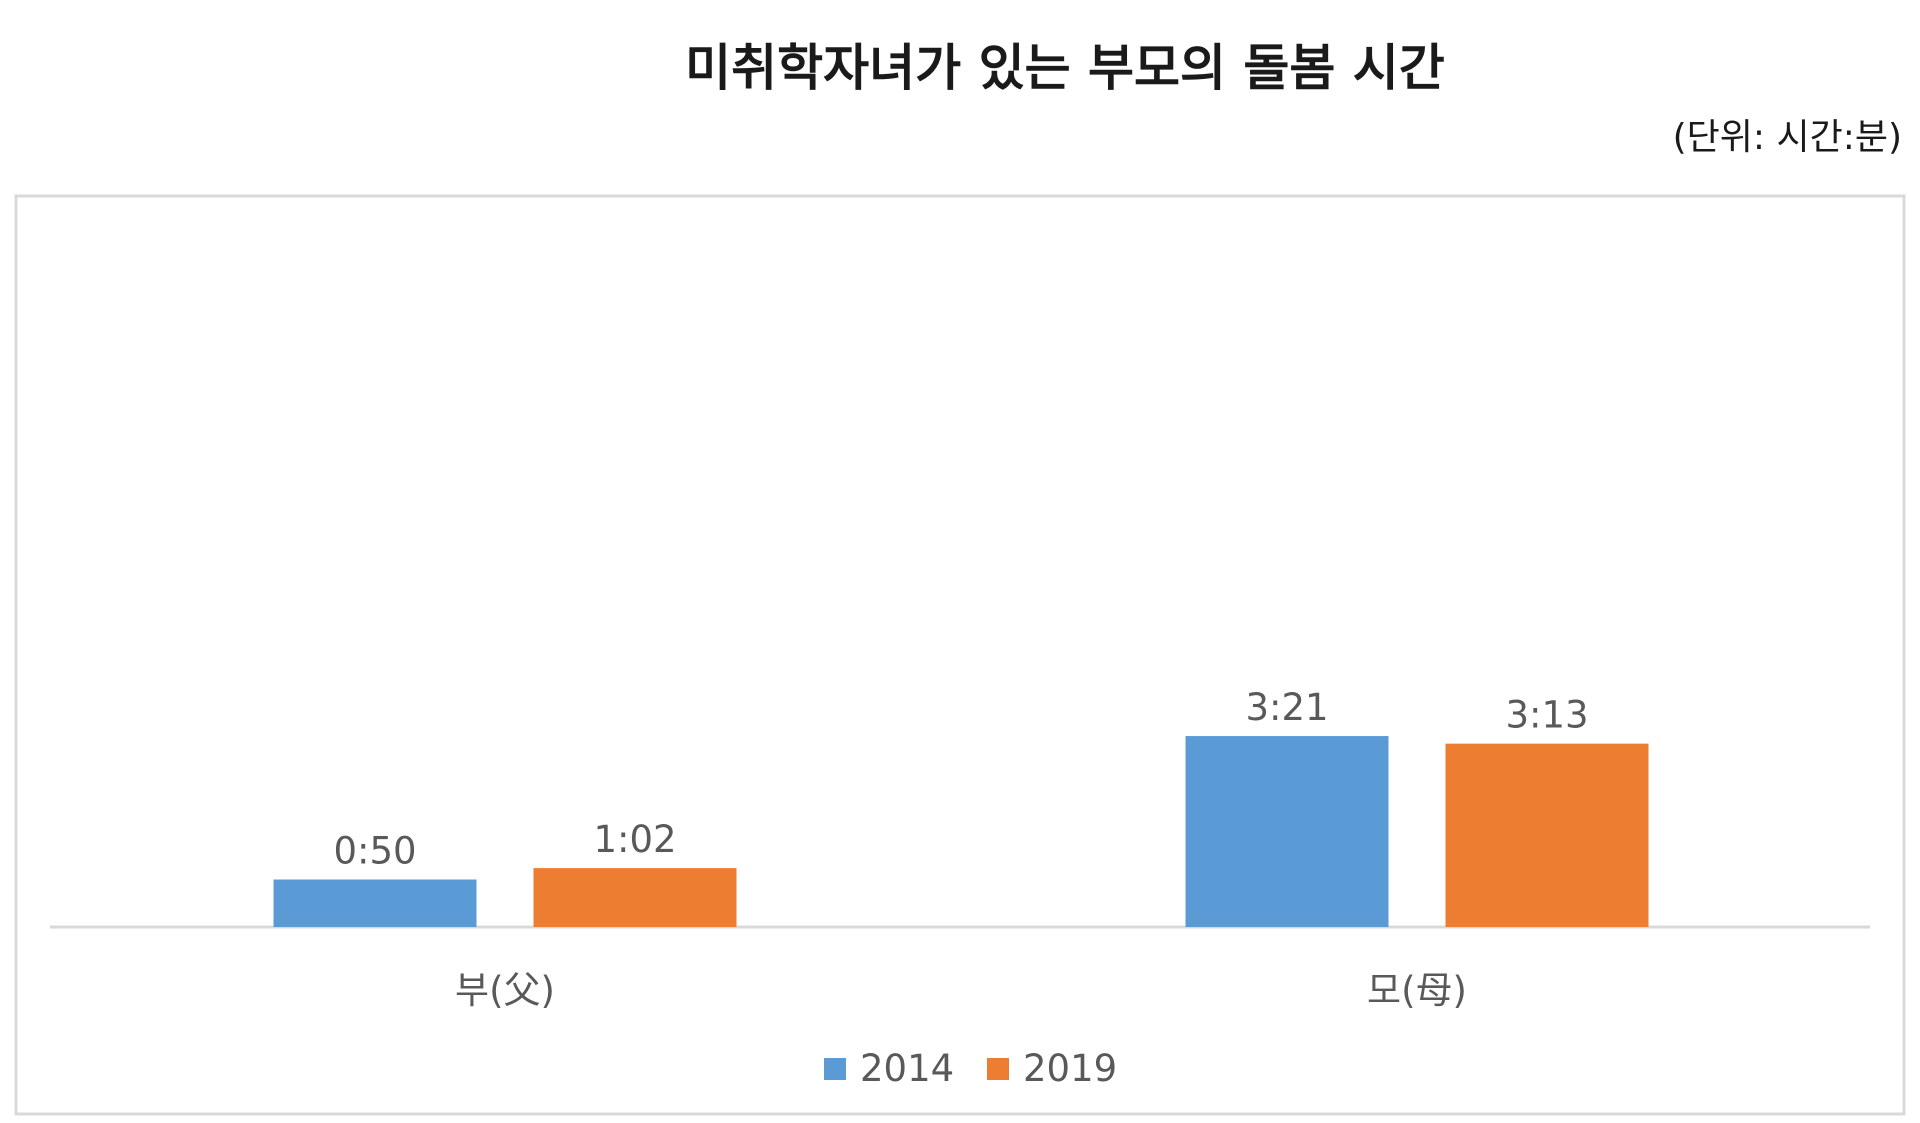  What do you see at coordinates (1070, 1068) in the screenshot?
I see `legend-label-2019: 2019` at bounding box center [1070, 1068].